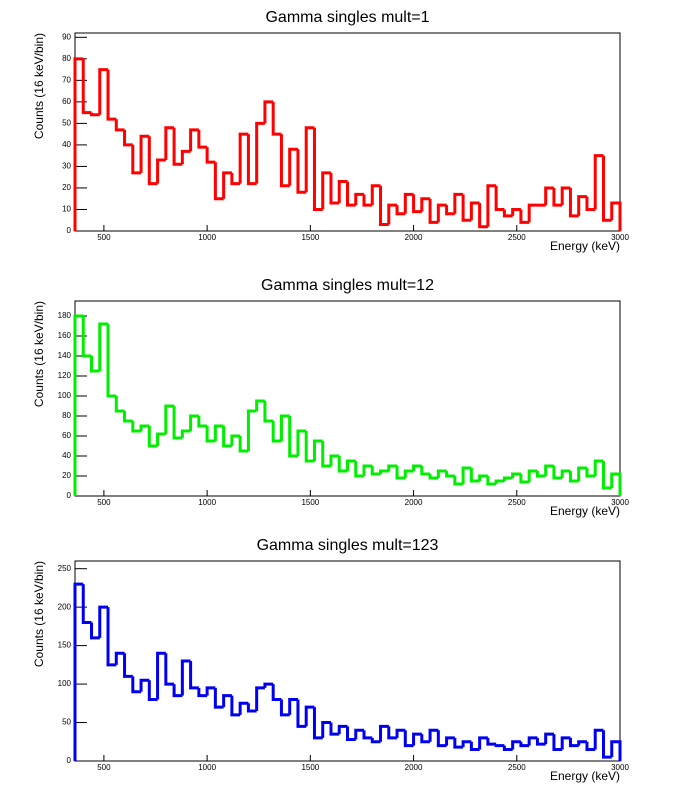 The width and height of the screenshot is (698, 795). What do you see at coordinates (66, 475) in the screenshot?
I see `y-tick-label: 20` at bounding box center [66, 475].